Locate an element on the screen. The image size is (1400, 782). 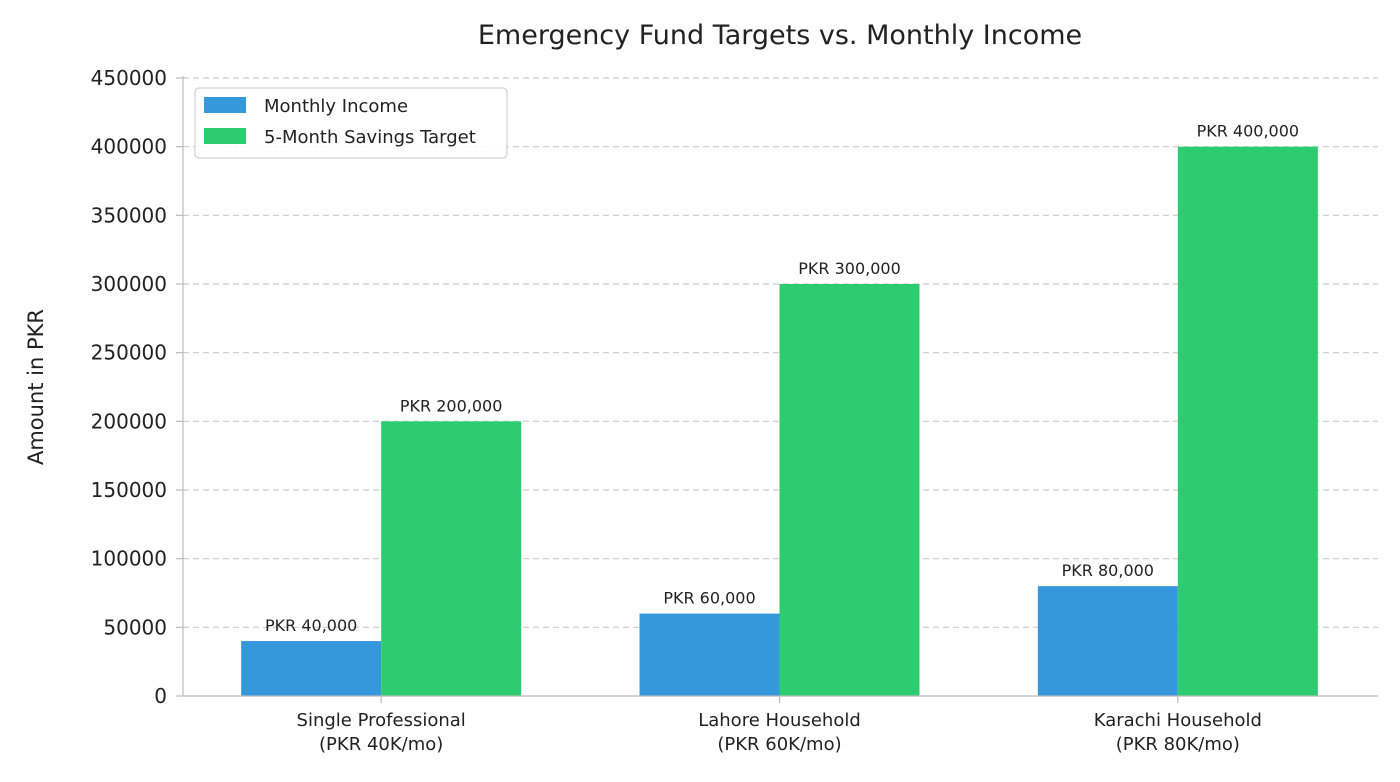
y-tick-label: 0 is located at coordinates (160, 696).